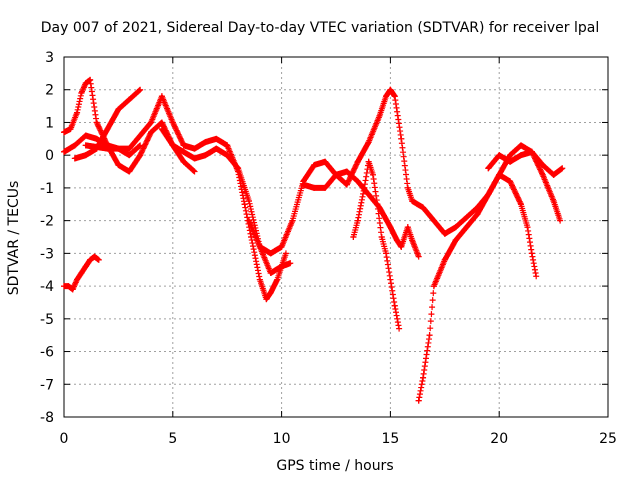 This screenshot has height=480, width=640. Describe the element at coordinates (47, 189) in the screenshot. I see `y-tick-label: -1` at that location.